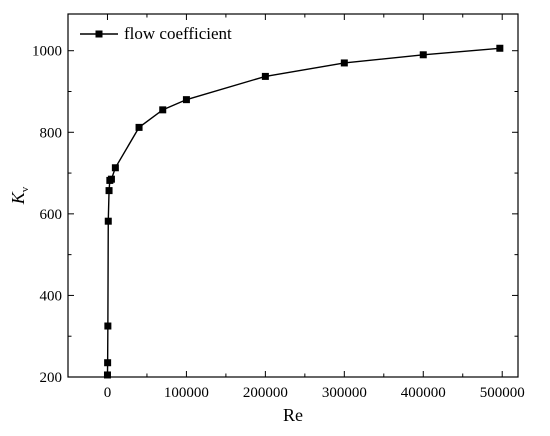 This screenshot has width=550, height=436. What do you see at coordinates (51, 378) in the screenshot?
I see `y-tick-label: 200` at bounding box center [51, 378].